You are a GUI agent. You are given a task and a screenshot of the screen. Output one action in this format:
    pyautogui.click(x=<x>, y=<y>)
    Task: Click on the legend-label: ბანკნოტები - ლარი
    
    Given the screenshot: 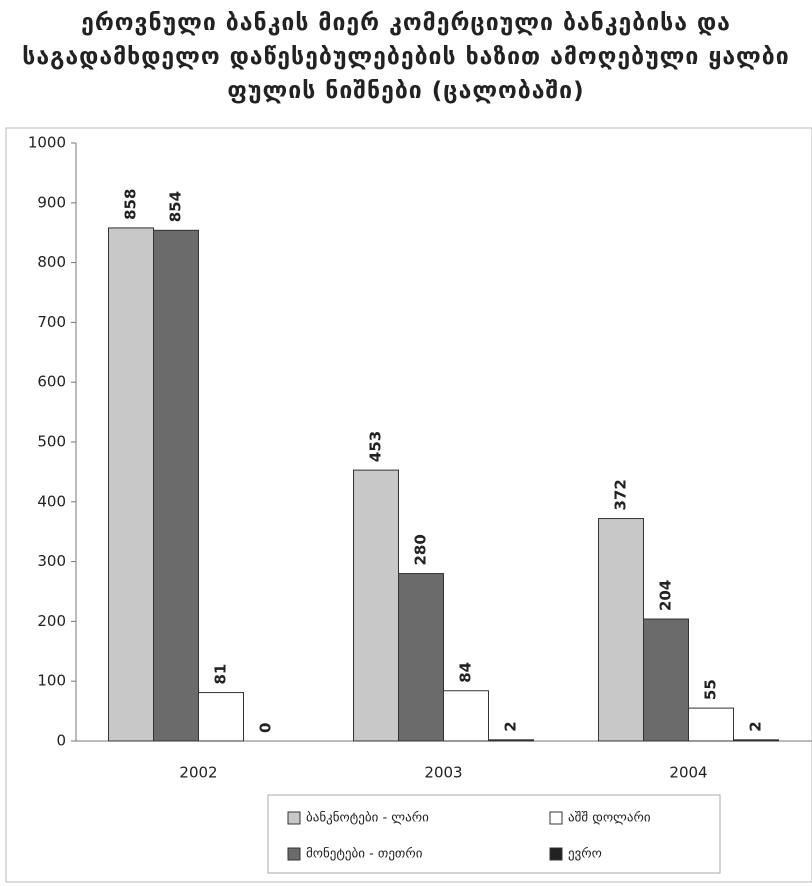 What is the action you would take?
    pyautogui.click(x=367, y=818)
    